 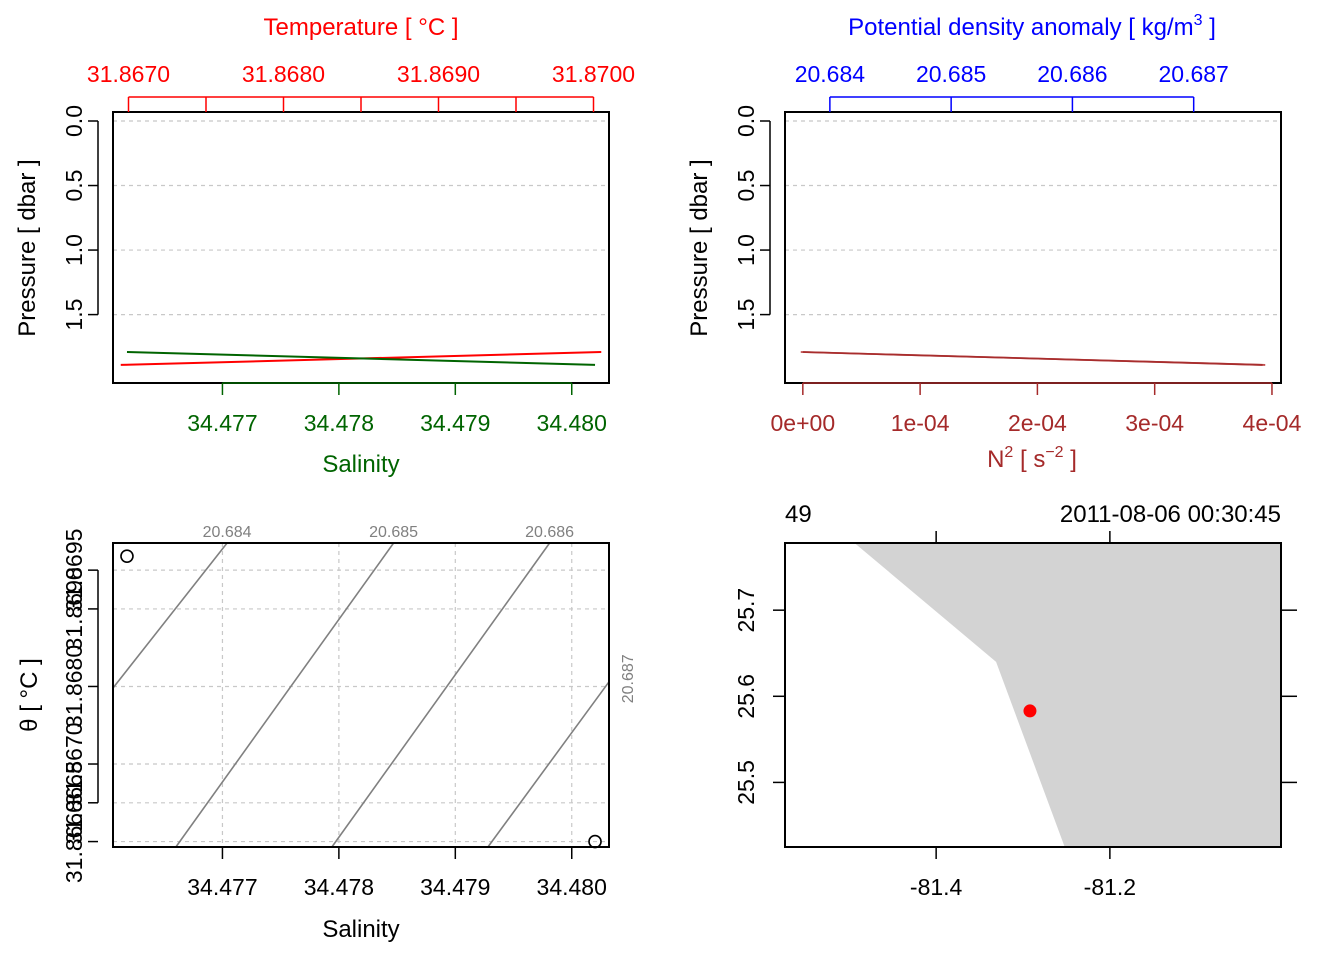 I want to click on density-axis-tick-label: 20.687, so click(x=1194, y=74).